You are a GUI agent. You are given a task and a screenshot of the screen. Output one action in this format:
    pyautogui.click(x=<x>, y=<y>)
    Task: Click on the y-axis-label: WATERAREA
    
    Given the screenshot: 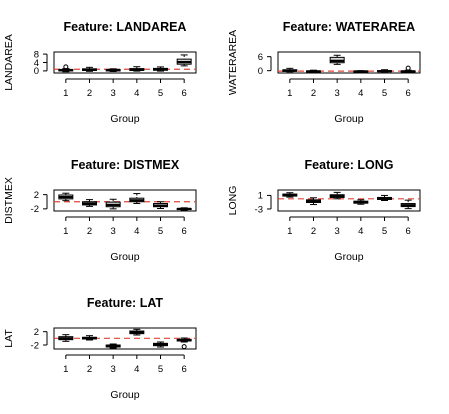 What is the action you would take?
    pyautogui.click(x=233, y=62)
    